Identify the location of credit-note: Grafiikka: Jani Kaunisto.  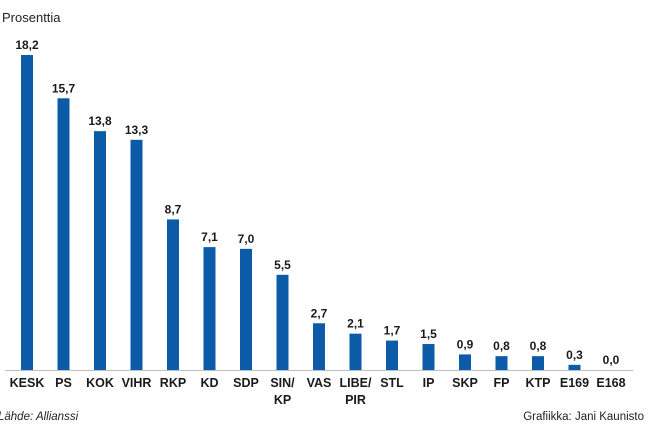
(583, 417).